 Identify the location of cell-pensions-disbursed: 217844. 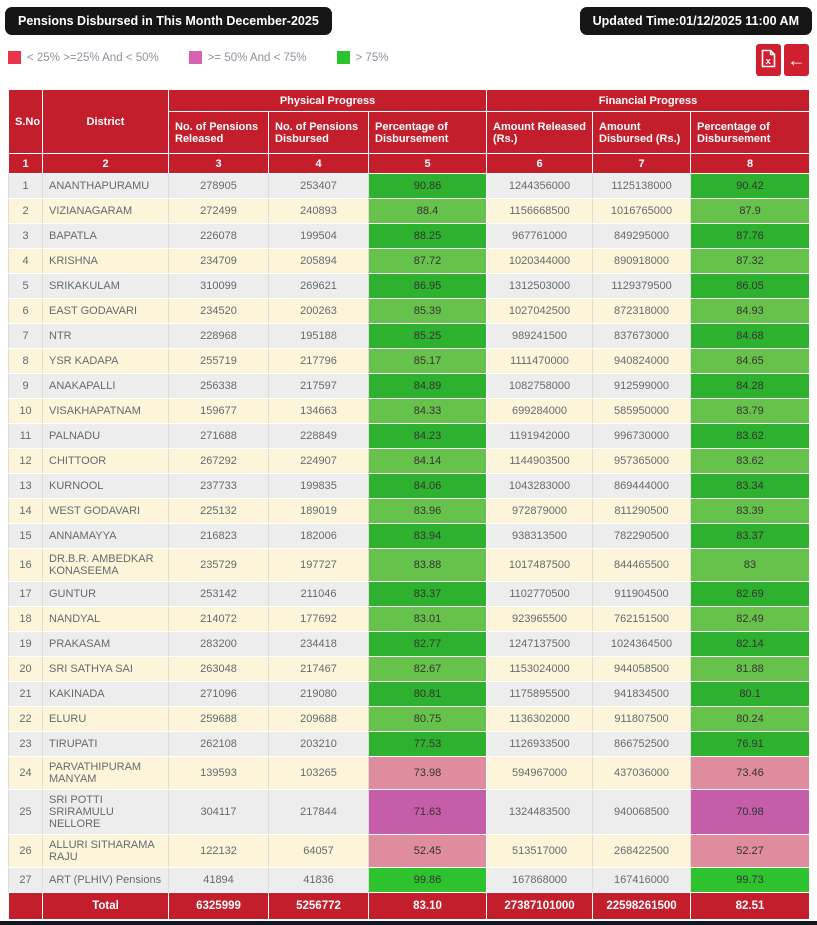
(318, 812).